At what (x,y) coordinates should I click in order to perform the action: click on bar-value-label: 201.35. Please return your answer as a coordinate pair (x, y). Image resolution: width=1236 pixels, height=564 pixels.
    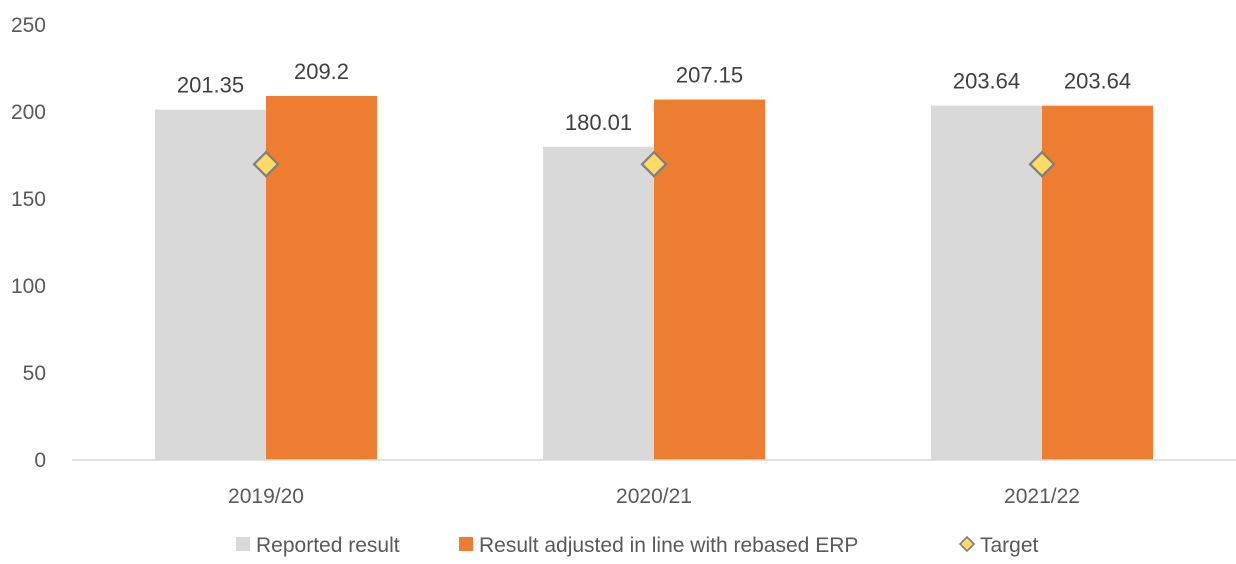
    Looking at the image, I should click on (210, 85).